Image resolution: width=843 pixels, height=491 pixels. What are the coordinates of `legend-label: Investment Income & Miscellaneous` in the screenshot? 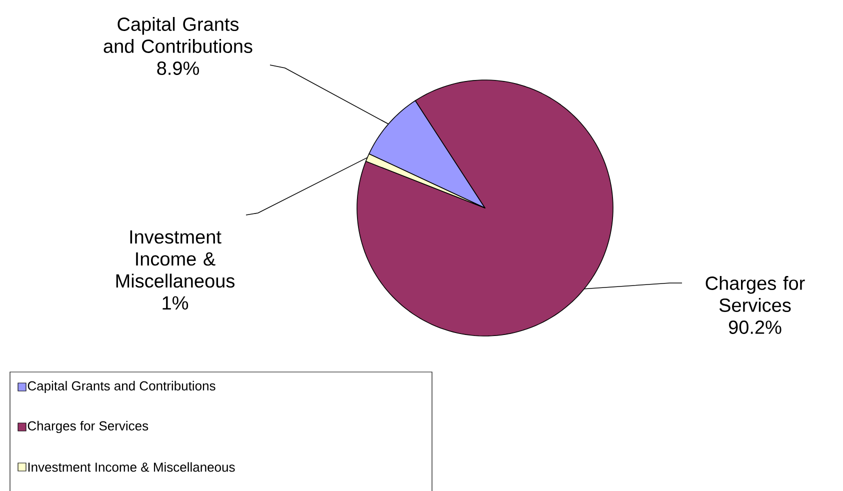 It's located at (131, 467).